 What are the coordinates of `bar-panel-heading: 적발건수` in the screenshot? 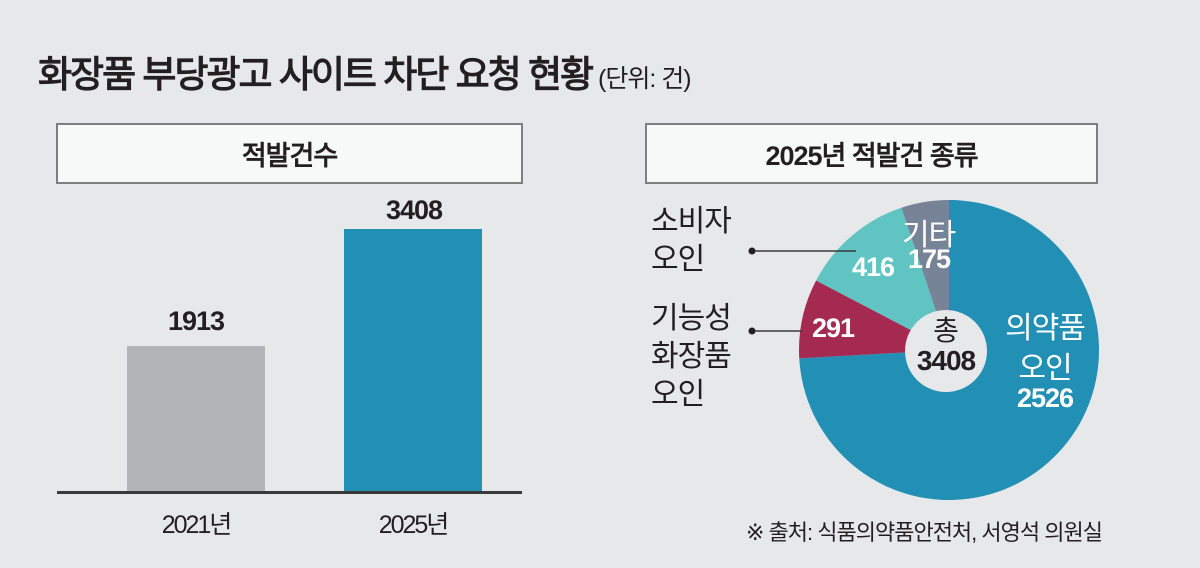 It's located at (289, 153).